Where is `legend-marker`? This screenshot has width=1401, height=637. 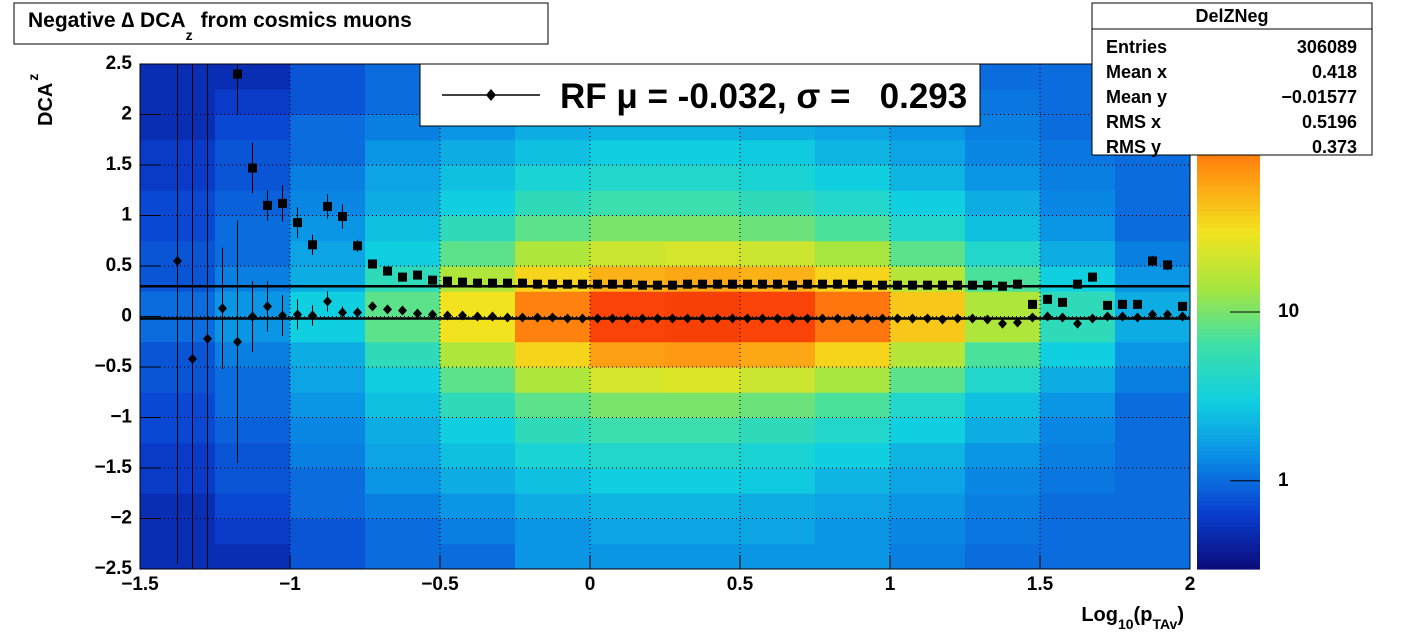 legend-marker is located at coordinates (491, 95).